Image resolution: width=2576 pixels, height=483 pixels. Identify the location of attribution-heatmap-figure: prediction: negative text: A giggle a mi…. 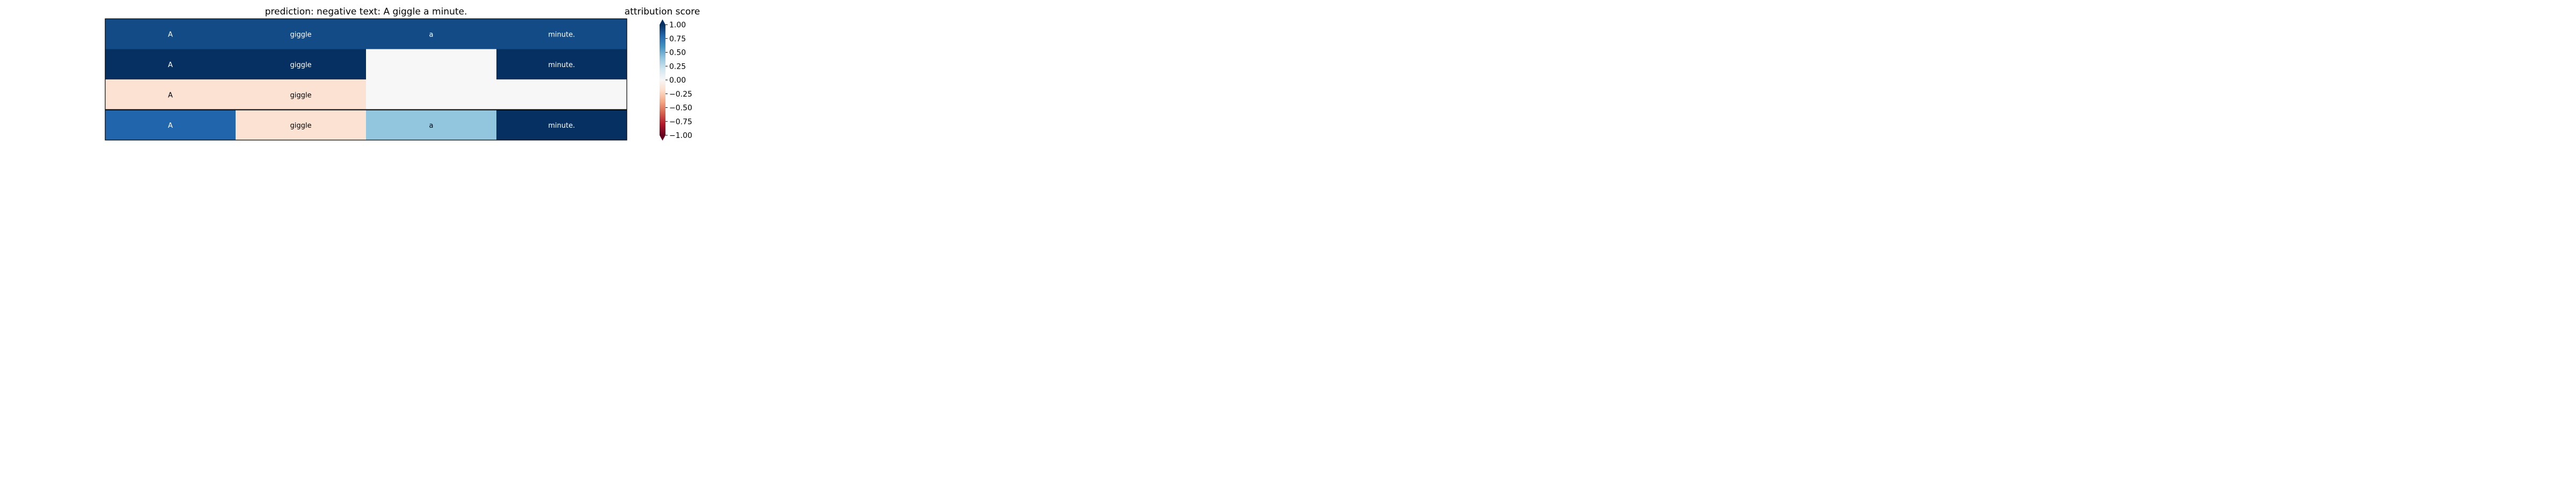
(402, 73).